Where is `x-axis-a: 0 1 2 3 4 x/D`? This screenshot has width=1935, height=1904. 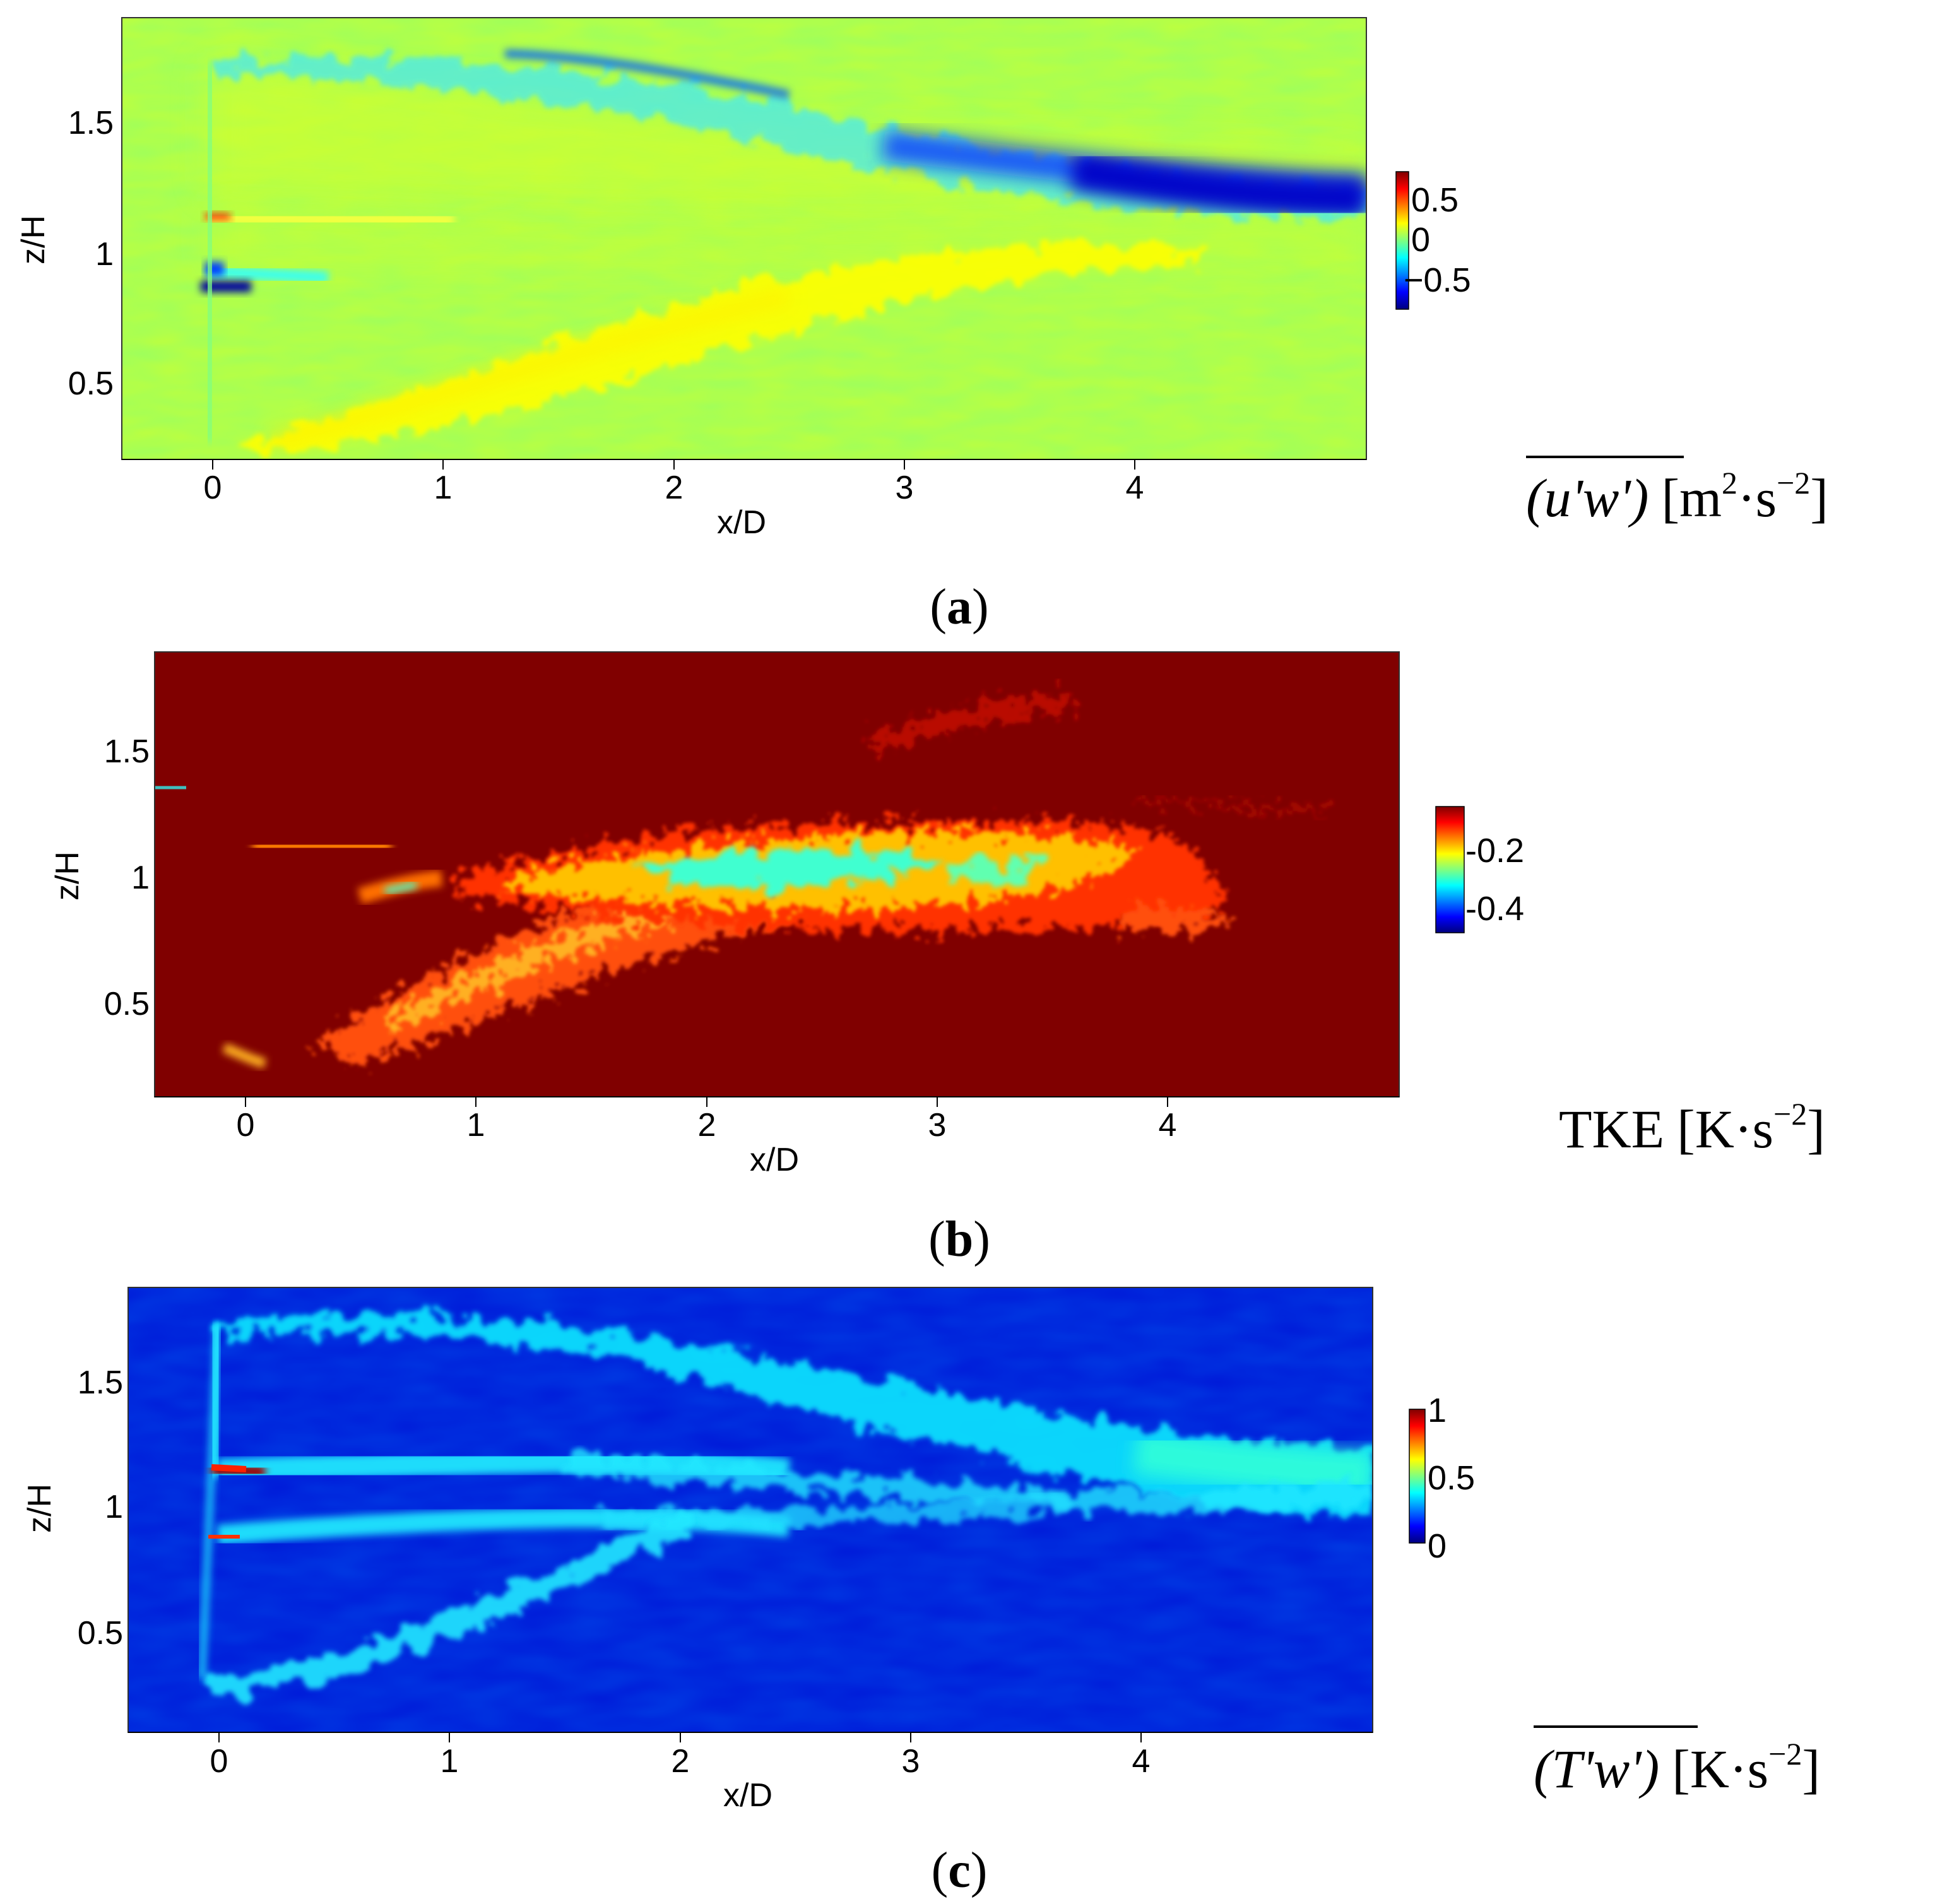 x-axis-a: 0 1 2 3 4 x/D is located at coordinates (744, 500).